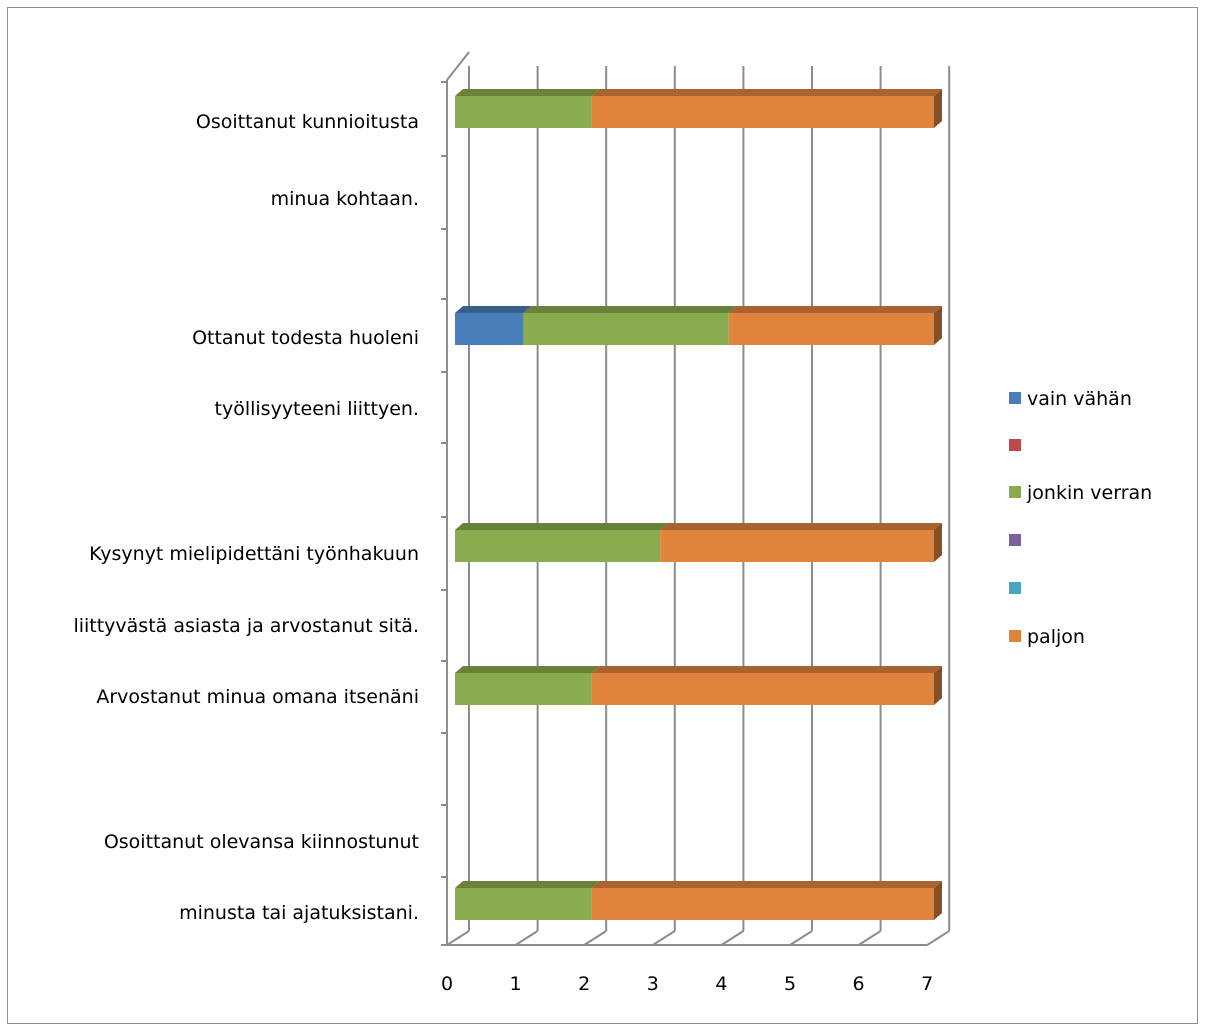 The image size is (1205, 1031). Describe the element at coordinates (317, 409) in the screenshot. I see `category-label: työllisyyteeni liittyen.` at that location.